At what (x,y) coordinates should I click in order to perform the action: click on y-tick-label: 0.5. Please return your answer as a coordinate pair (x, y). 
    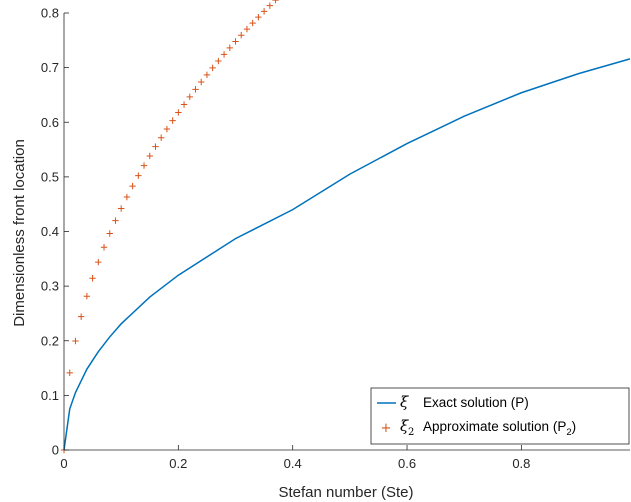
    Looking at the image, I should click on (50, 176).